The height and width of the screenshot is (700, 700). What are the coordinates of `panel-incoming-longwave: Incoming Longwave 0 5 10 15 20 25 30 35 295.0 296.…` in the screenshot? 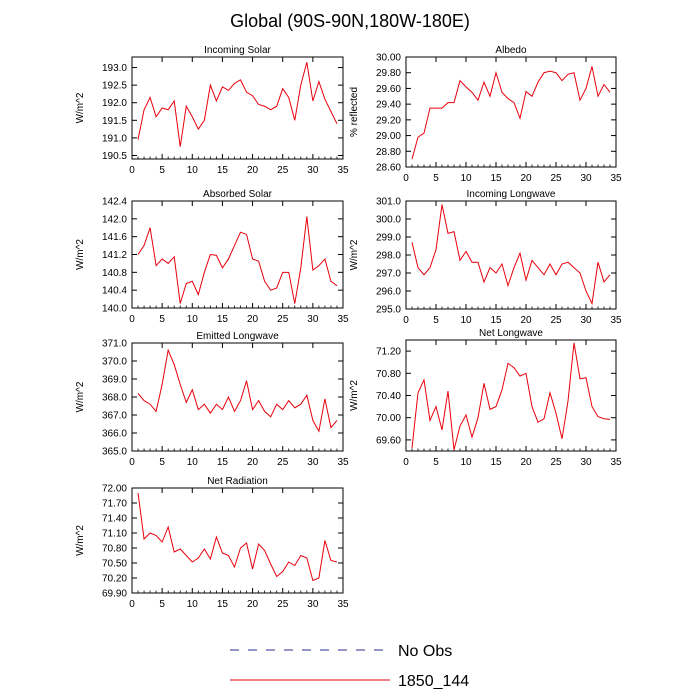 It's located at (485, 257).